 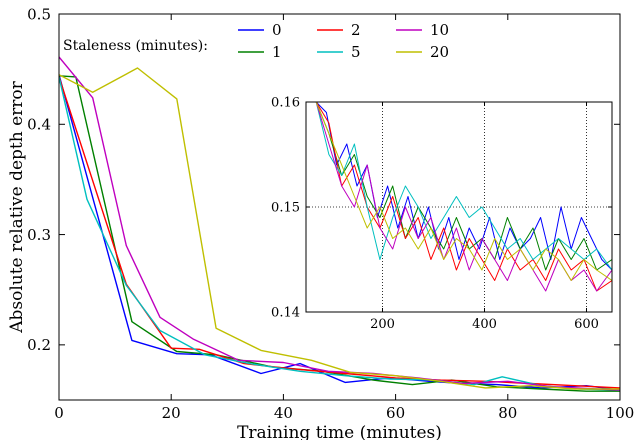 What do you see at coordinates (39, 345) in the screenshot?
I see `y-tick-label: 0.2` at bounding box center [39, 345].